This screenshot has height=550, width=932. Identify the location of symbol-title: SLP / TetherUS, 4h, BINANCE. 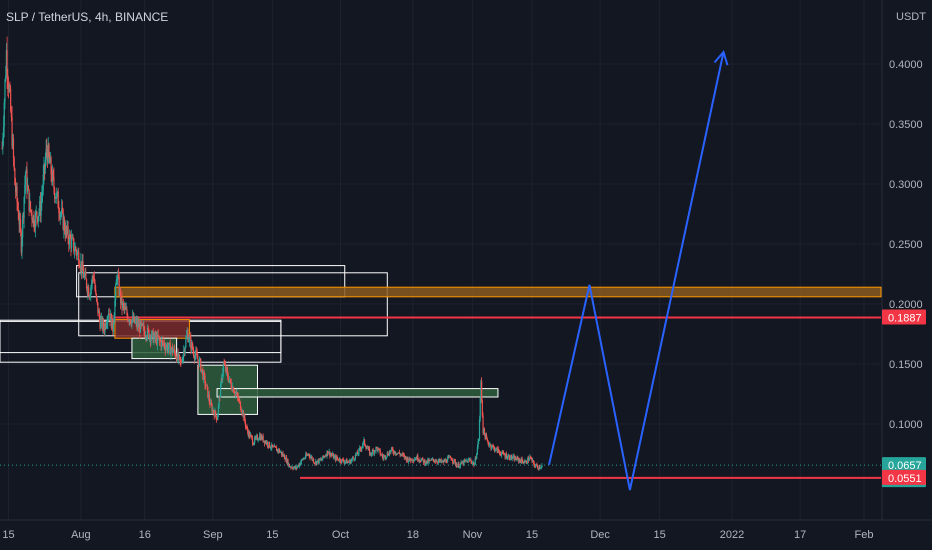
(87, 17).